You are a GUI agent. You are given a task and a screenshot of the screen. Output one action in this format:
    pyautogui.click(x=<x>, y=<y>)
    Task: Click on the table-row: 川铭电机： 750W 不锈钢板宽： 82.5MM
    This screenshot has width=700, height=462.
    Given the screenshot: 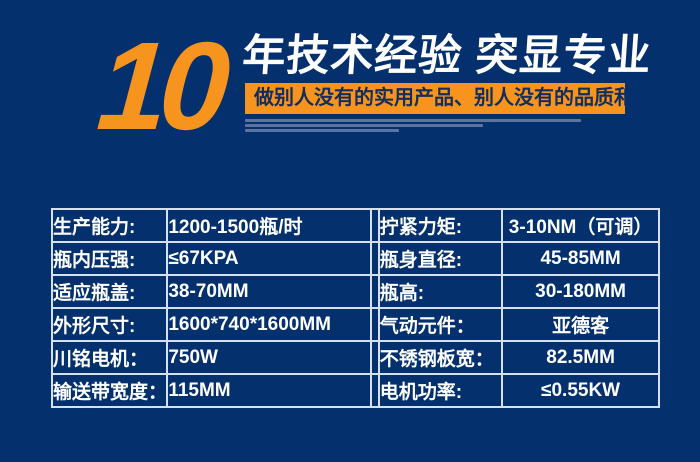 What is the action you would take?
    pyautogui.click(x=355, y=357)
    